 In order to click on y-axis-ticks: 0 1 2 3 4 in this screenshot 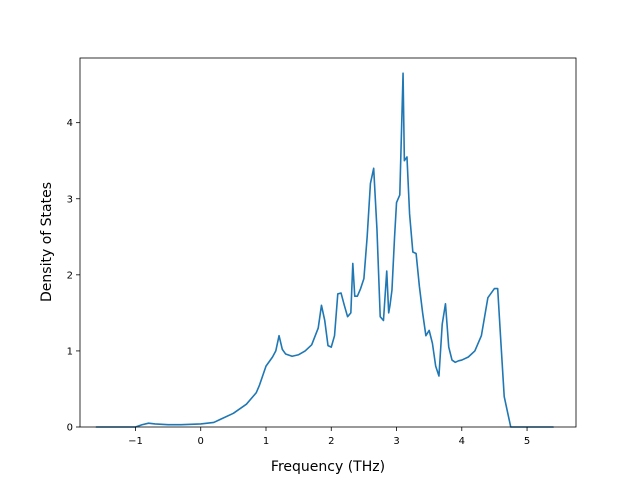, I will do `click(73, 276)`.